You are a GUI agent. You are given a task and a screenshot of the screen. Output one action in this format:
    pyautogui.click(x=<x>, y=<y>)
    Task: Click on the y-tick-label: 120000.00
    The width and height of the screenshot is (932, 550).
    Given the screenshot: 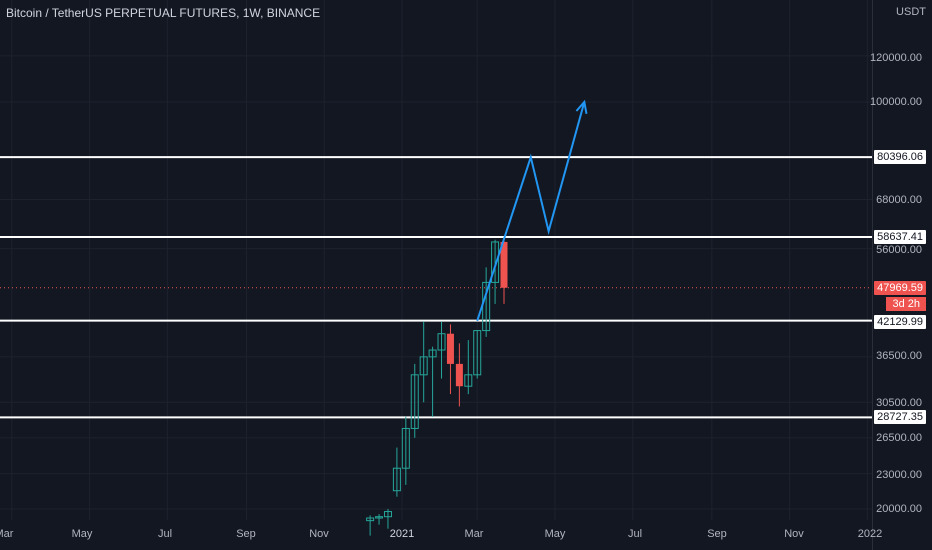 What is the action you would take?
    pyautogui.click(x=896, y=58)
    